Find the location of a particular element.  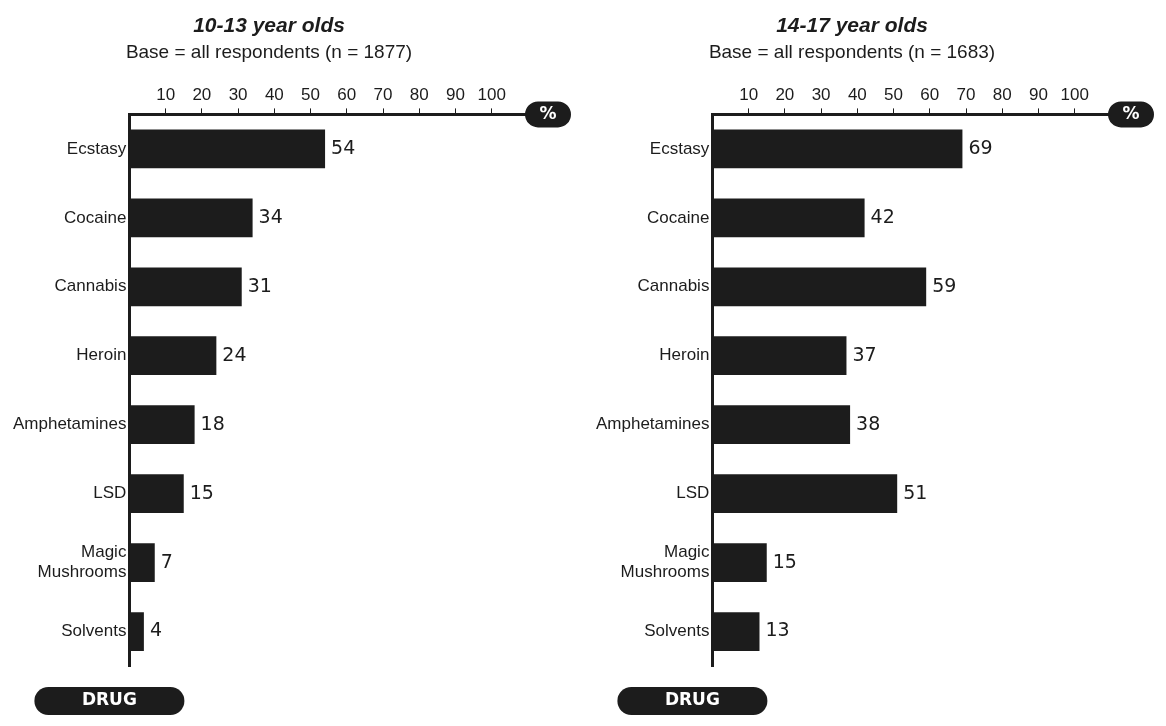

data-label: 31 is located at coordinates (259, 284).